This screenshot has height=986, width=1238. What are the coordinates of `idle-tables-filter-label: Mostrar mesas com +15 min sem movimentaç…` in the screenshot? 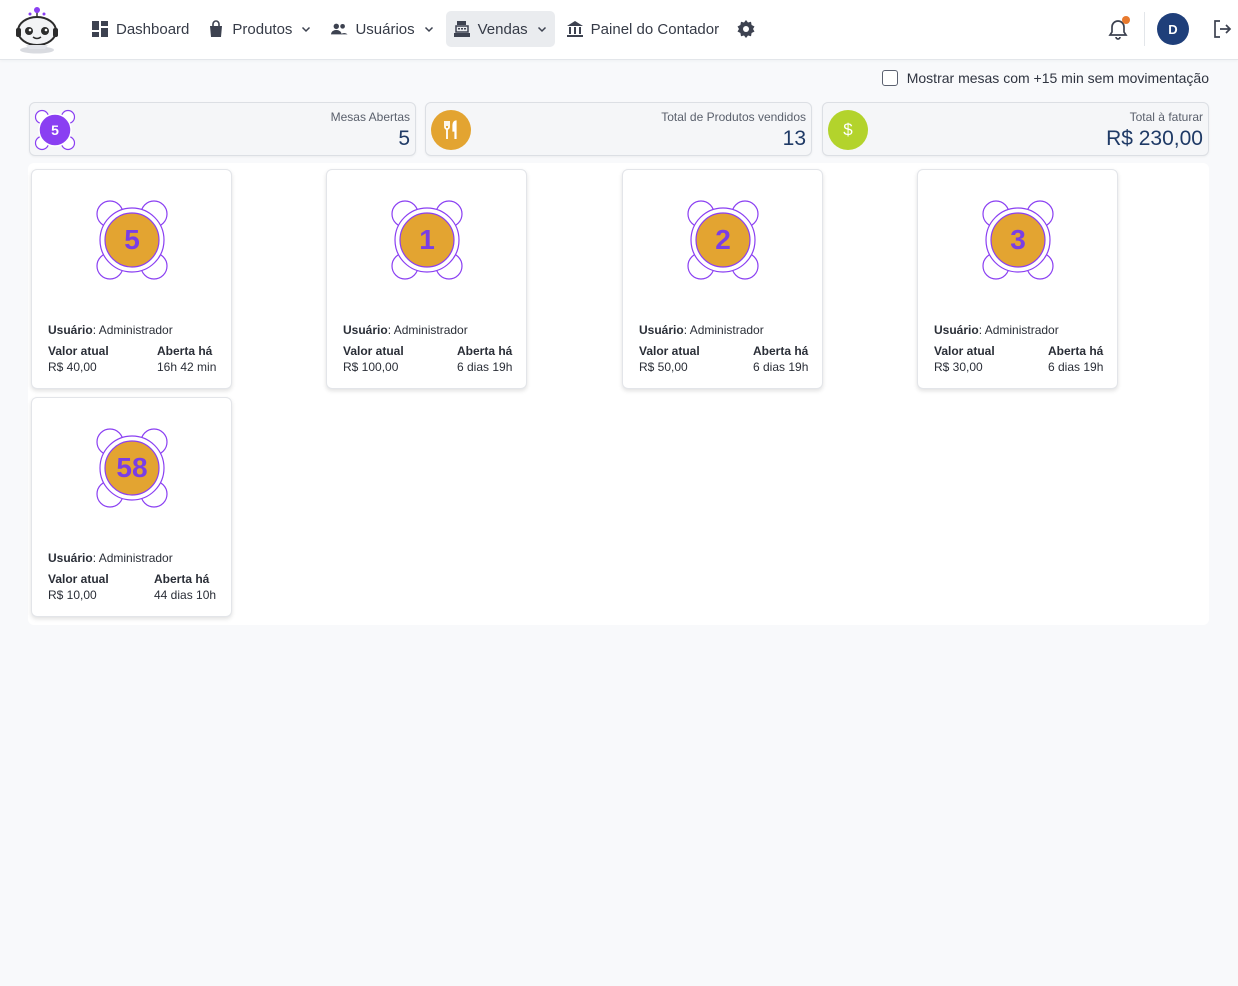 It's located at (1057, 78).